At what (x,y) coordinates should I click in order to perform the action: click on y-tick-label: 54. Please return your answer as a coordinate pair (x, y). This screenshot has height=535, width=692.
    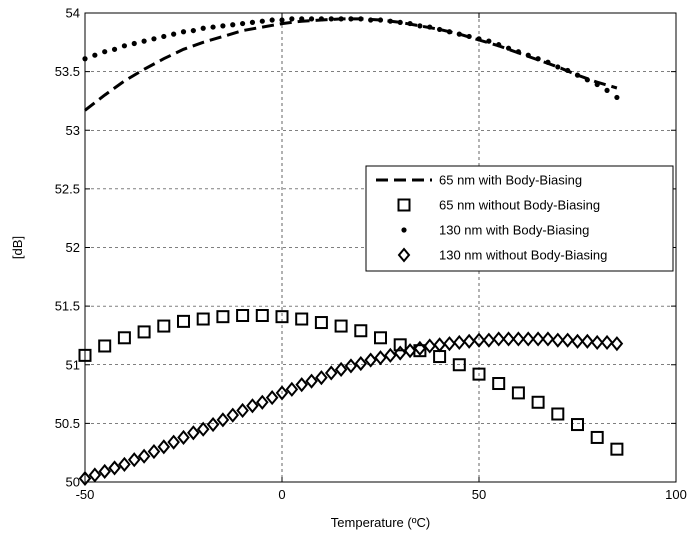
    Looking at the image, I should click on (73, 13).